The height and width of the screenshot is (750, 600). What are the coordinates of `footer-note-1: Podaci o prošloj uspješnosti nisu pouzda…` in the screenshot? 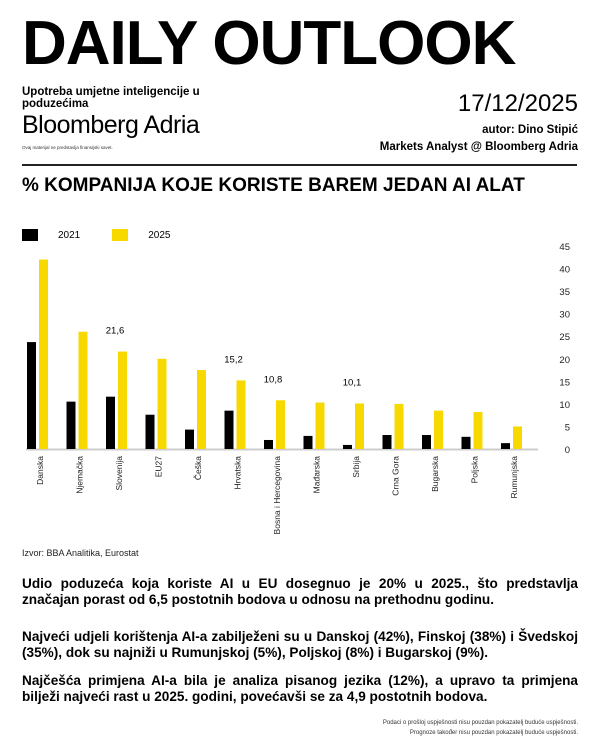 It's located at (480, 723).